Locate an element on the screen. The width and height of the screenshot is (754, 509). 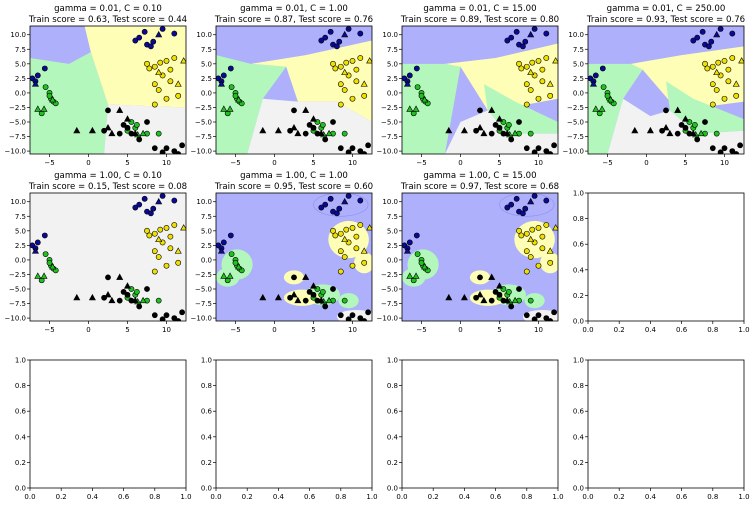
x-tick-label: −5 is located at coordinates (421, 163).